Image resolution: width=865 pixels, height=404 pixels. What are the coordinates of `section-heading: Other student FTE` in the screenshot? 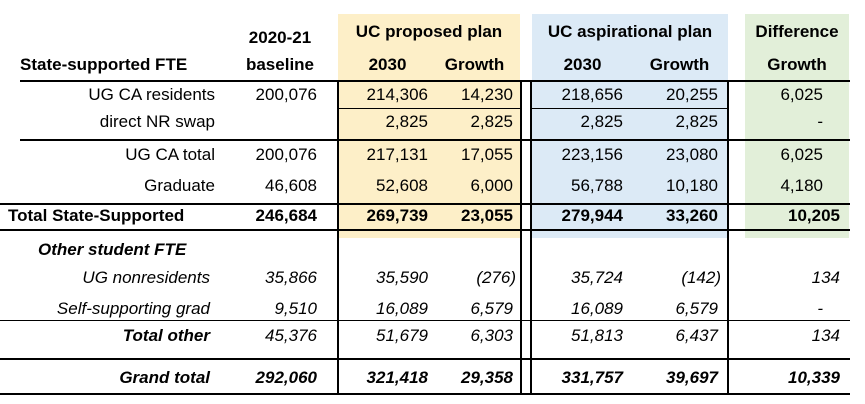 It's located at (112, 249).